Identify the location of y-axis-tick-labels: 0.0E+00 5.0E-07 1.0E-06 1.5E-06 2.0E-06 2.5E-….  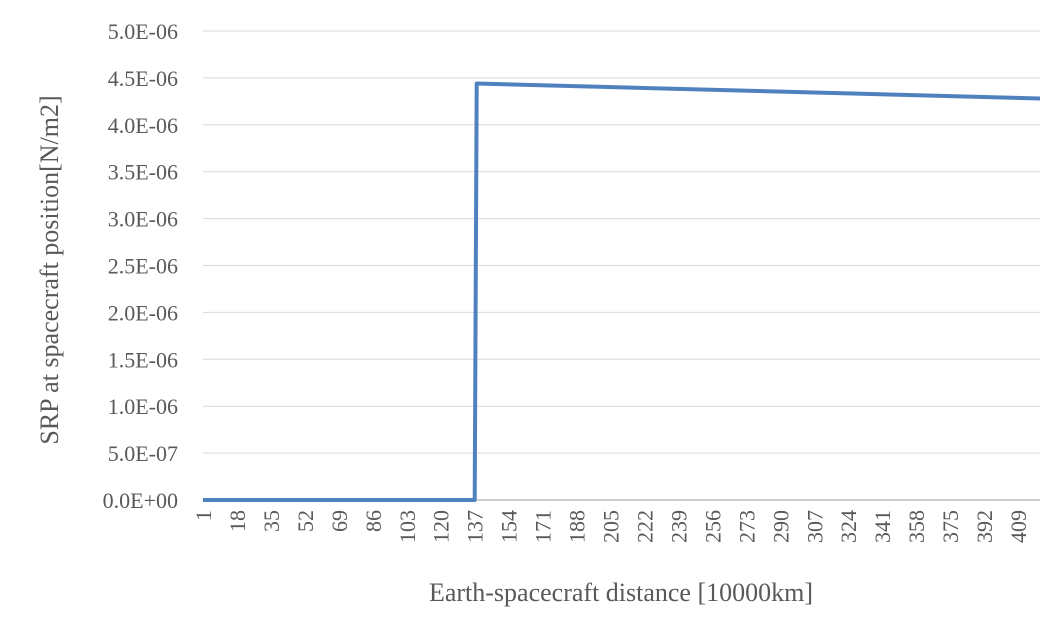
(140, 266).